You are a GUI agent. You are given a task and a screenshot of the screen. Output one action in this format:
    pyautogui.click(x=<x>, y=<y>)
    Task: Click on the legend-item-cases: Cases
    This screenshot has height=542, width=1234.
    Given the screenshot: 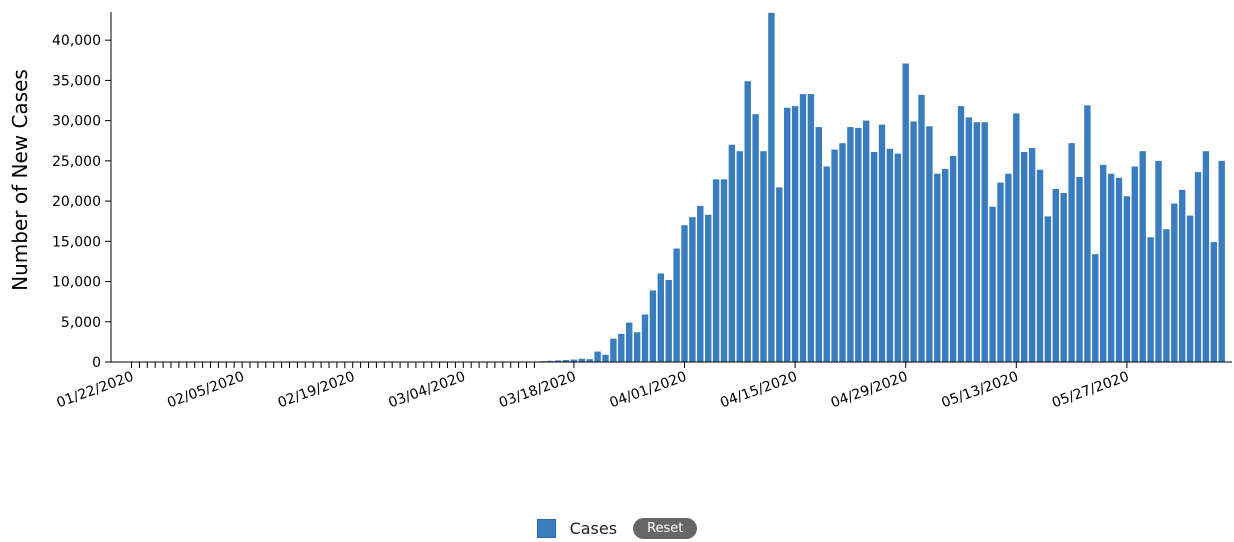 What is the action you would take?
    pyautogui.click(x=577, y=528)
    